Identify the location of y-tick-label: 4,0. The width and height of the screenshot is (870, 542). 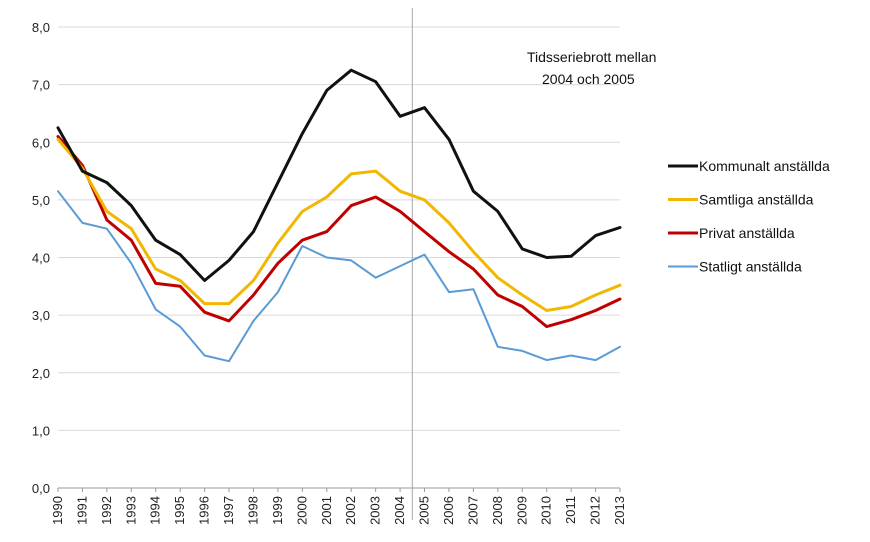
(41, 258).